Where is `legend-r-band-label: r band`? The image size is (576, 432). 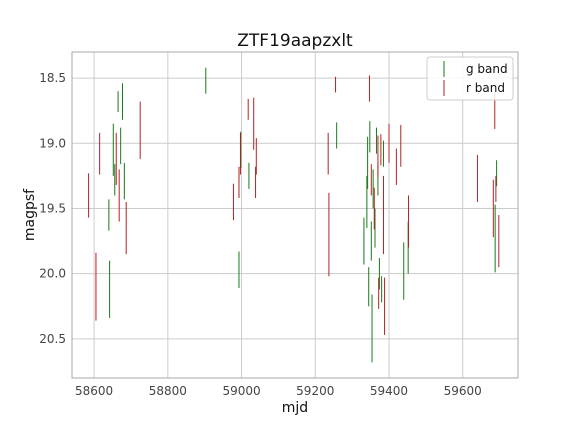
legend-r-band-label: r band is located at coordinates (485, 88).